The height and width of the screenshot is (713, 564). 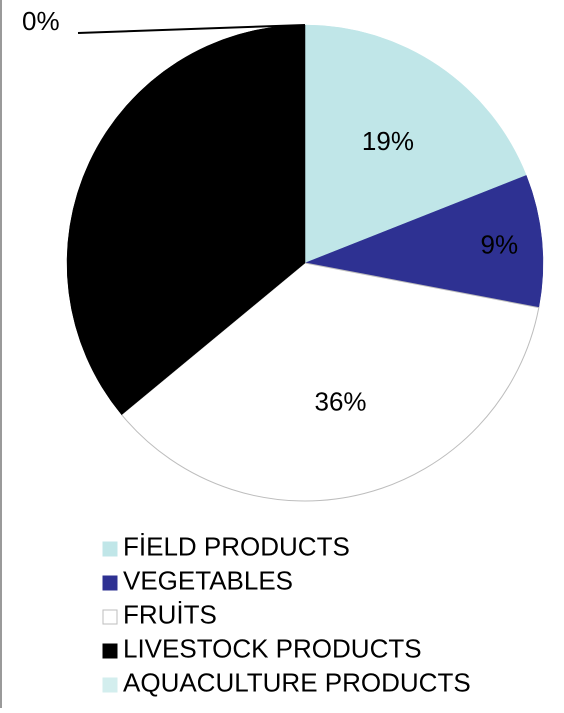 I want to click on leader-line-aquaculture-products, so click(x=191, y=29).